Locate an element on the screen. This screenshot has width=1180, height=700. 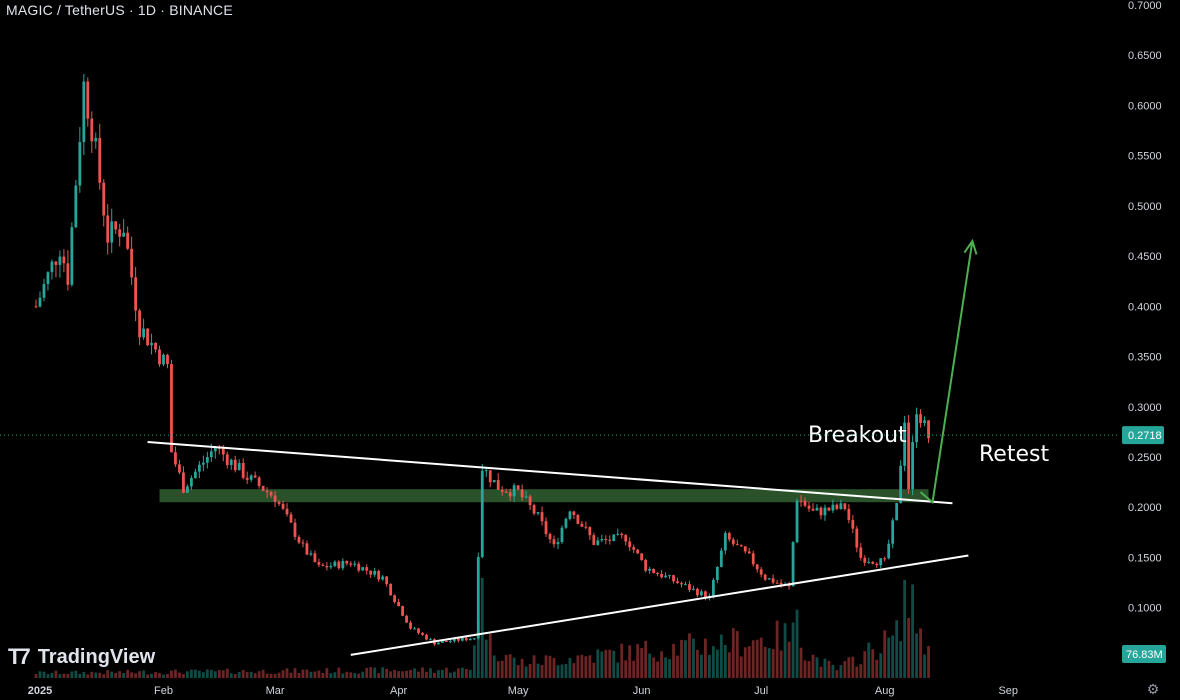
retest-label: Retest is located at coordinates (1014, 454).